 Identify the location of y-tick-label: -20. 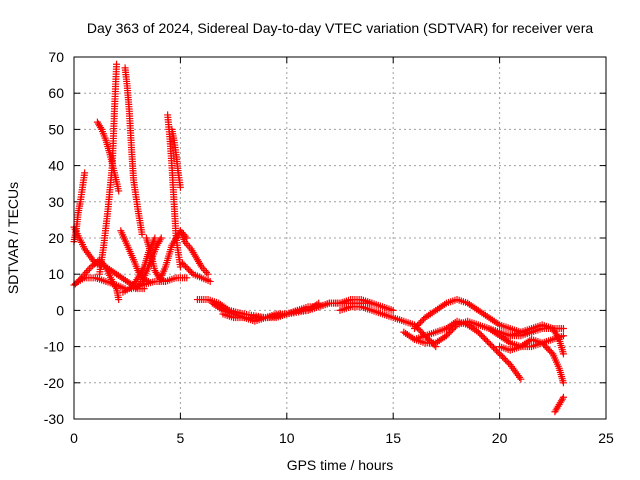
(54, 383).